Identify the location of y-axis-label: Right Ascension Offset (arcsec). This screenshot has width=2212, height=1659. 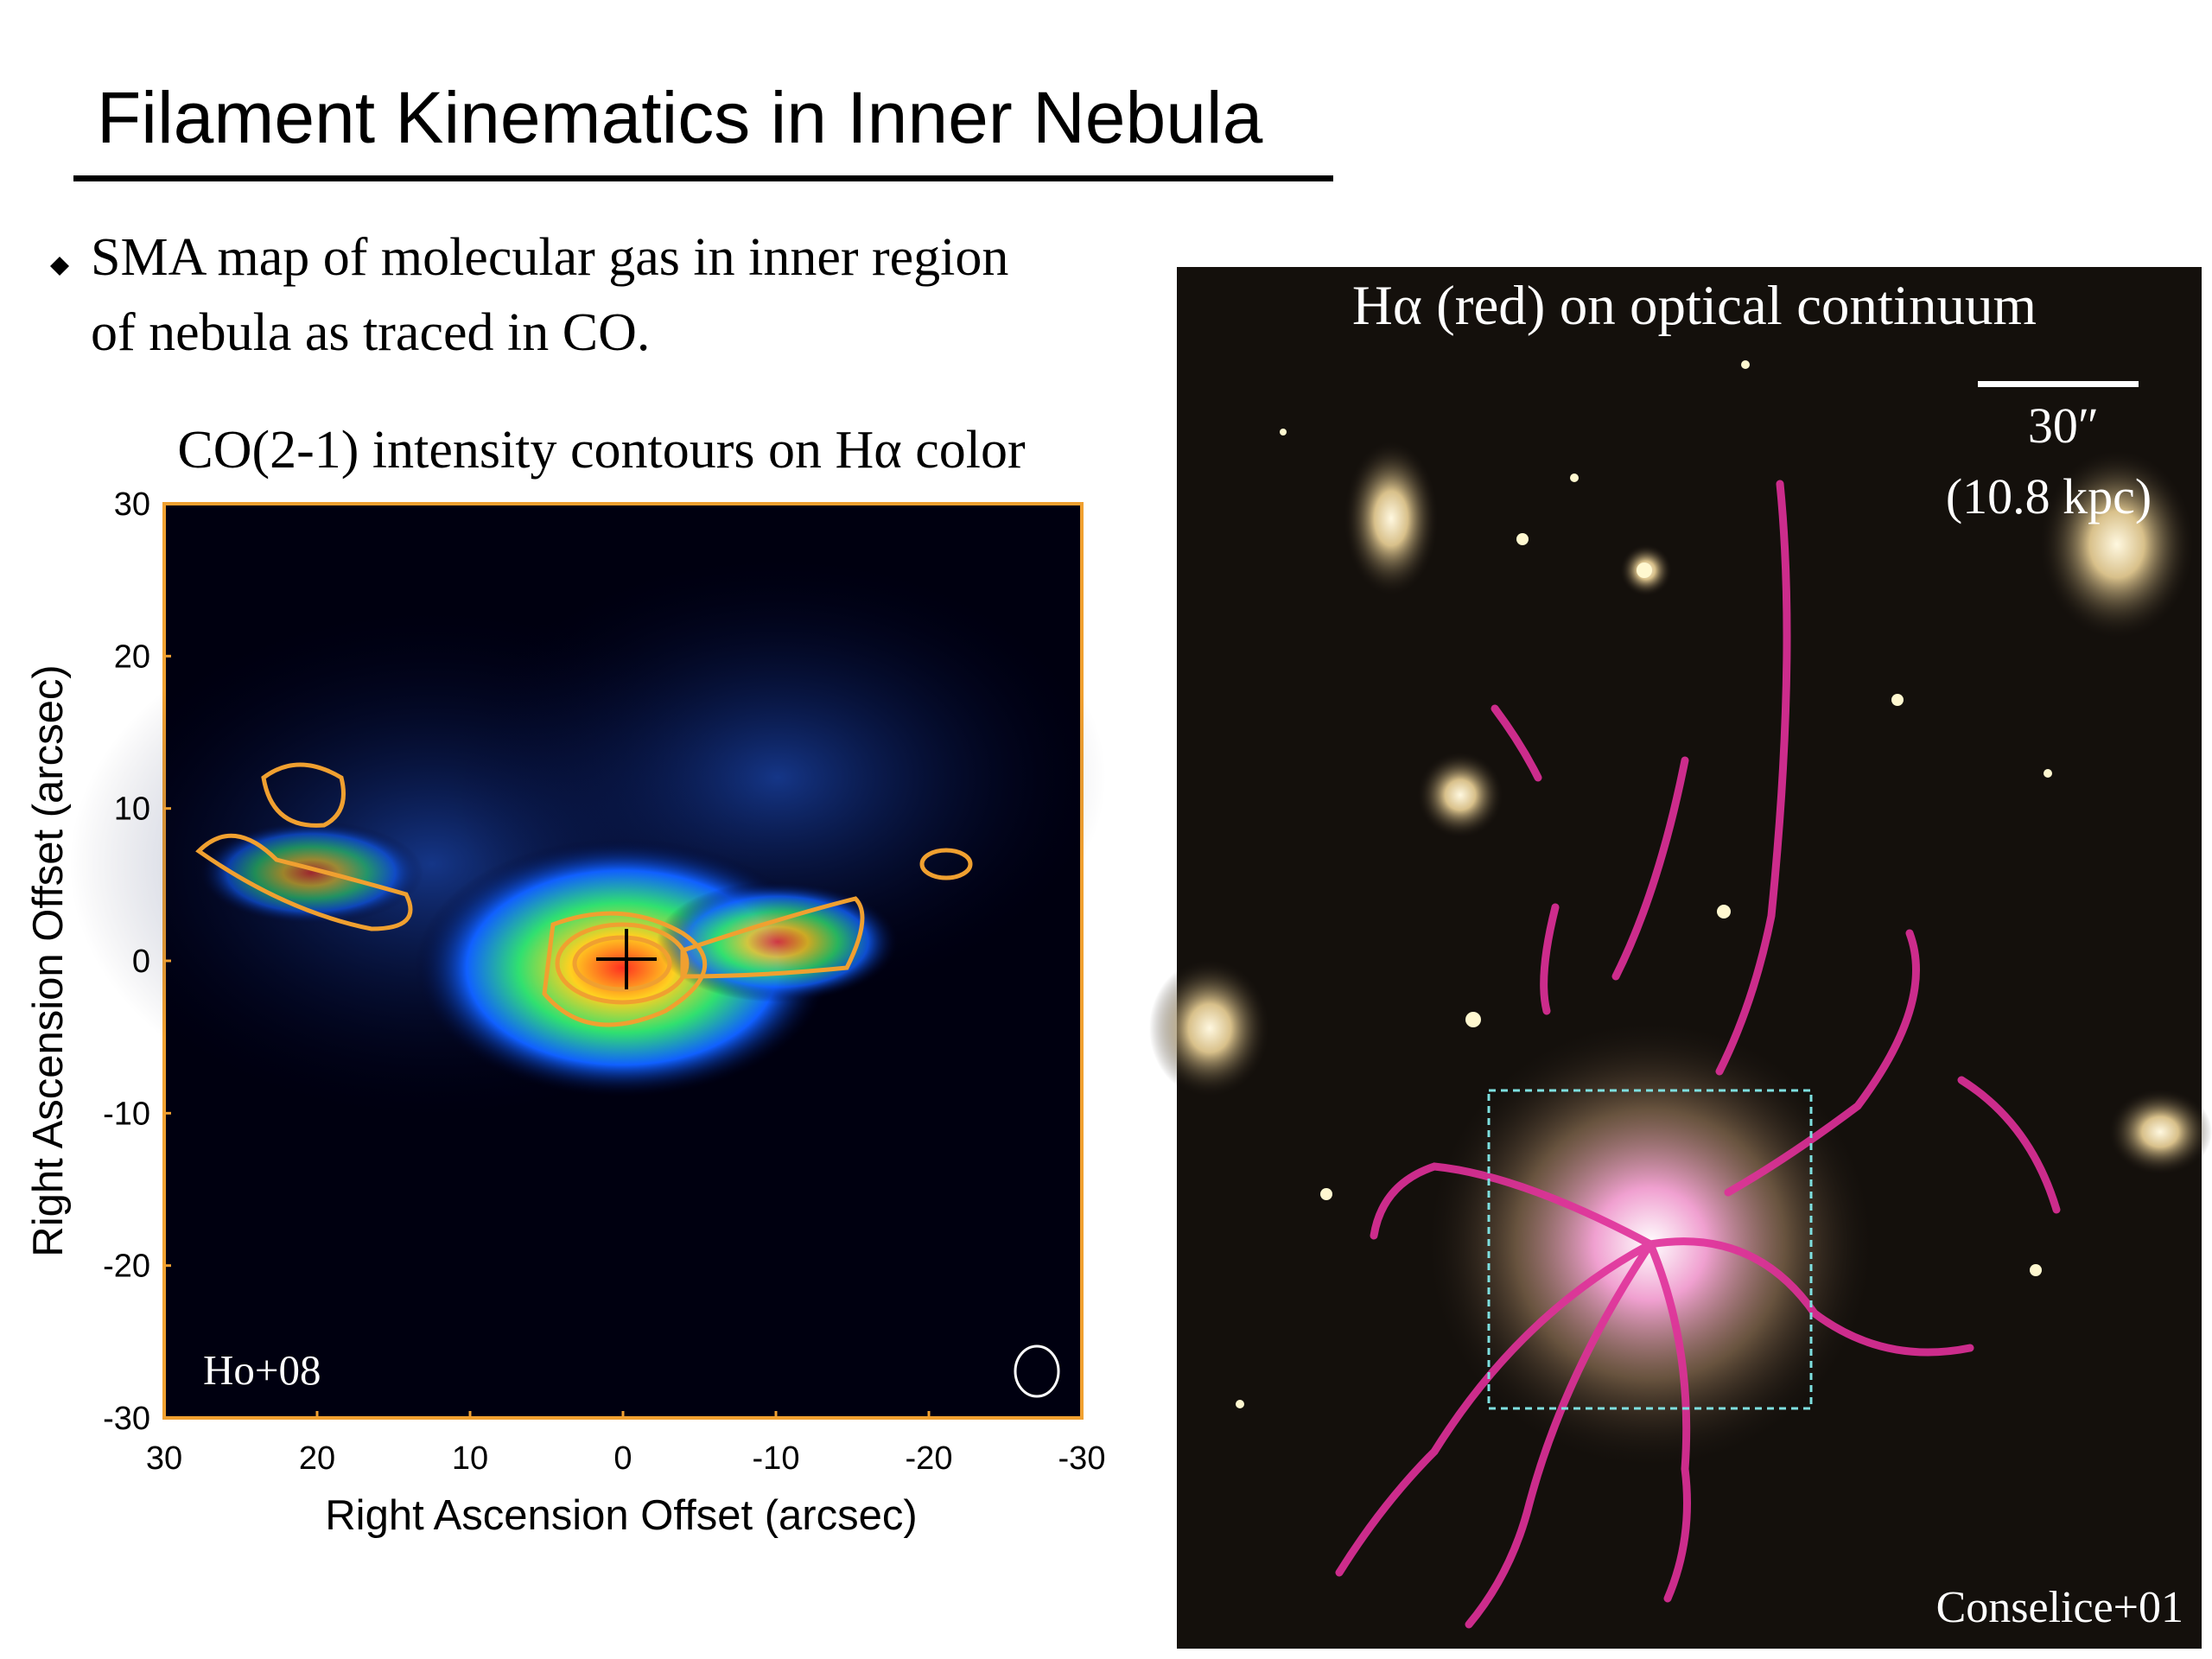
(48, 960).